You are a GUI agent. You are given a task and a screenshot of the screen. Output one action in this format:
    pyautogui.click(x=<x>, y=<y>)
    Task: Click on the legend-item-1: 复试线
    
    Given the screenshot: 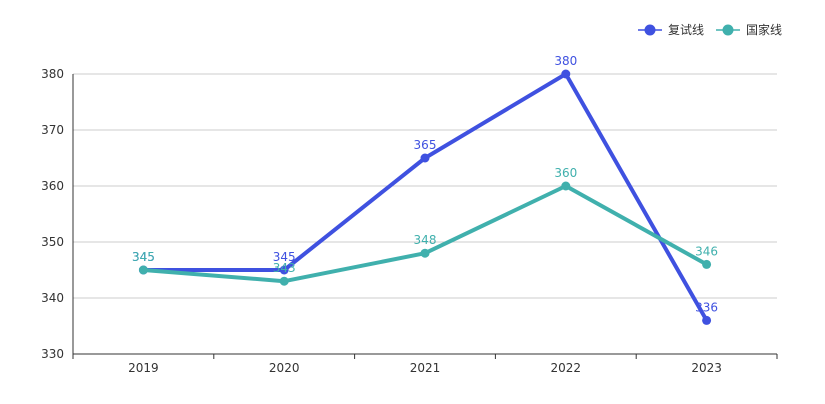 What is the action you would take?
    pyautogui.click(x=671, y=29)
    